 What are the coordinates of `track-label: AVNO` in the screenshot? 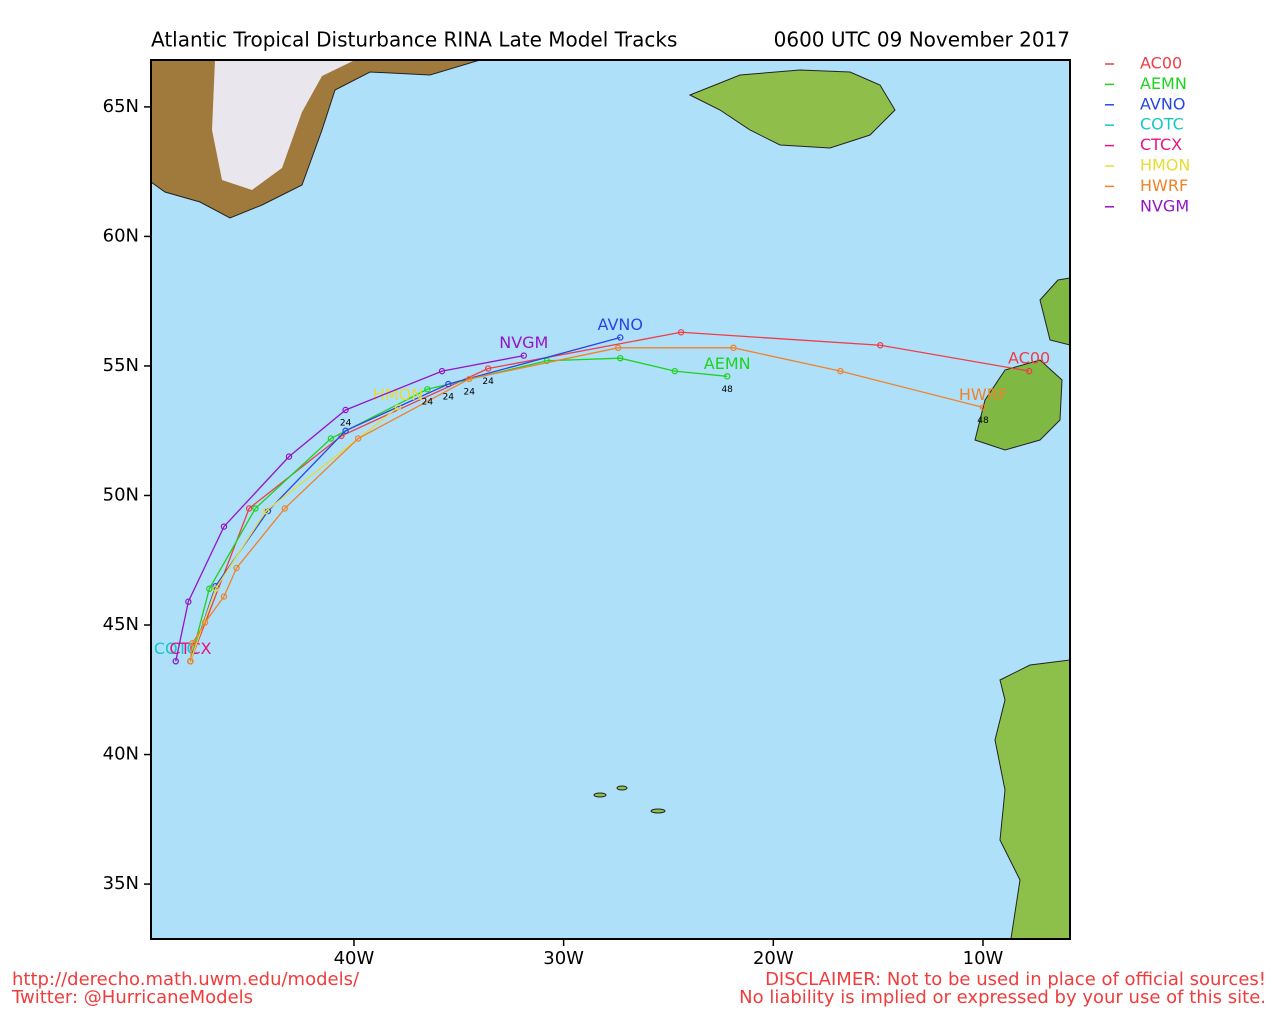 It's located at (620, 324).